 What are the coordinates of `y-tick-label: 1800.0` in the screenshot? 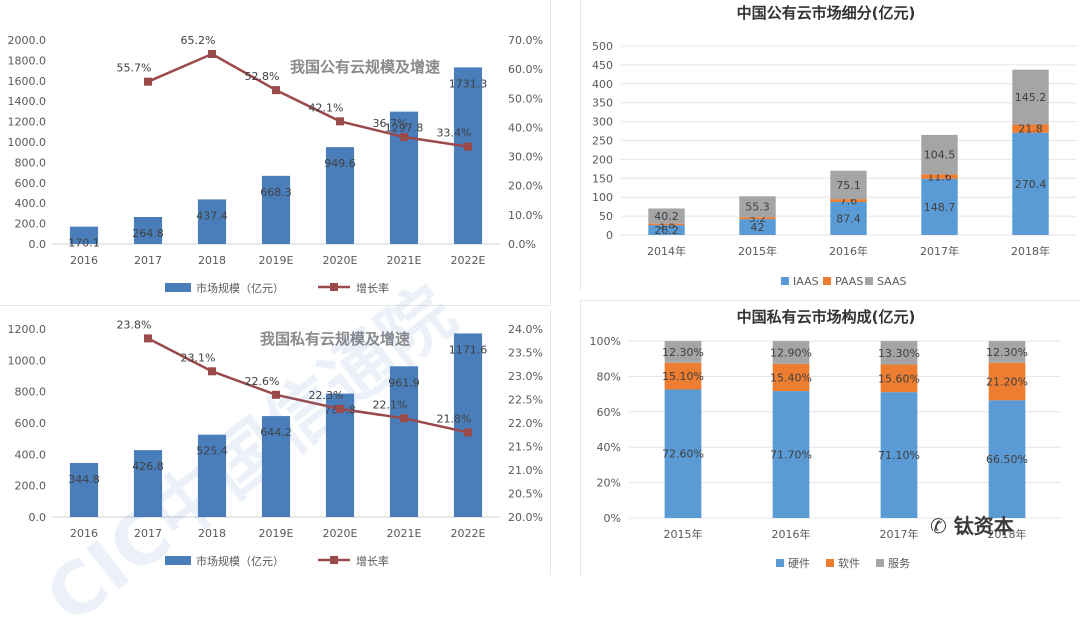 It's located at (27, 60).